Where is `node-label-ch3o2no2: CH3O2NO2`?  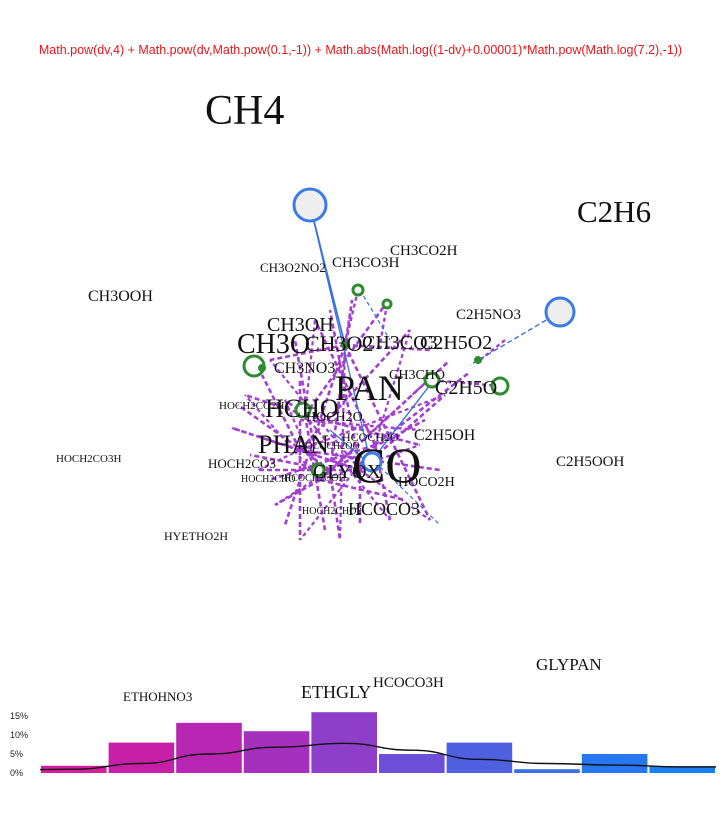
node-label-ch3o2no2: CH3O2NO2 is located at coordinates (293, 267).